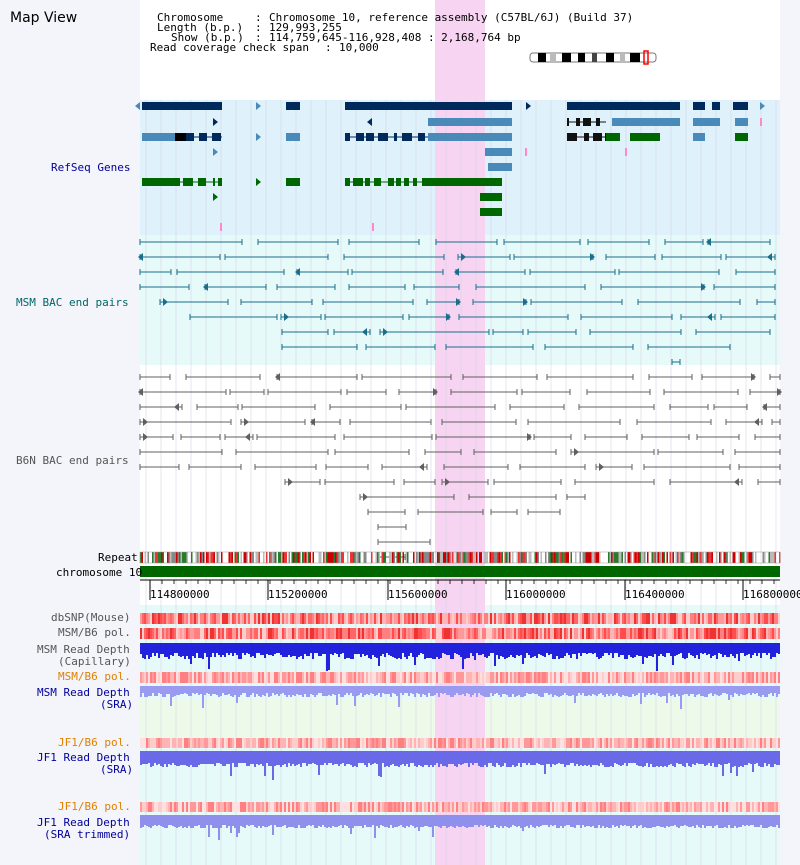  What do you see at coordinates (215, 197) in the screenshot?
I see `strand-arrow` at bounding box center [215, 197].